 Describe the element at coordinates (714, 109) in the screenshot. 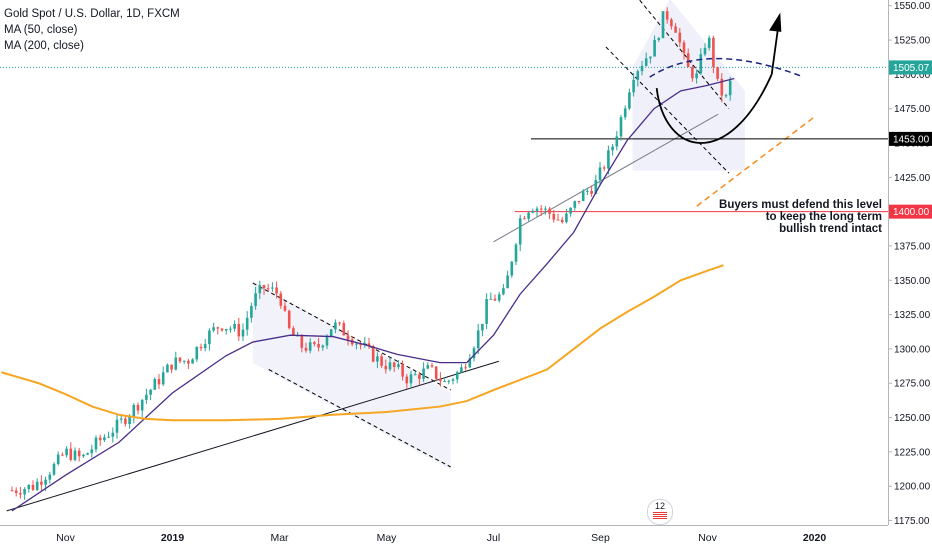

I see `projection-curve` at that location.